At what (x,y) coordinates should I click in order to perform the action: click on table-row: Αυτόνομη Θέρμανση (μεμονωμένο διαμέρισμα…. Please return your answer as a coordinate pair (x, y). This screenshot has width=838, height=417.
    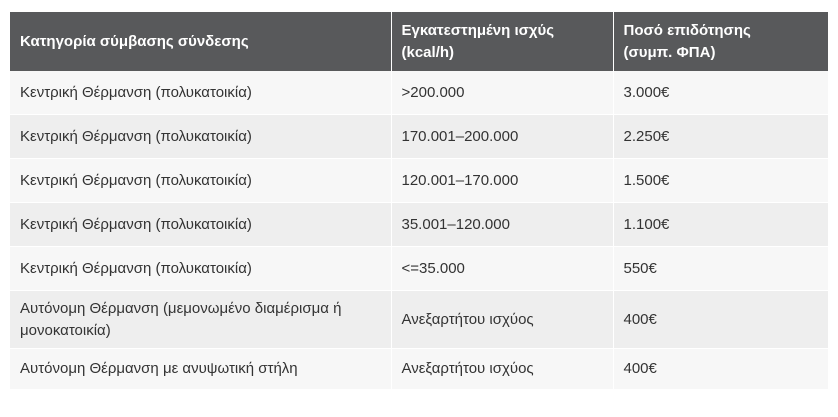
    Looking at the image, I should click on (419, 319).